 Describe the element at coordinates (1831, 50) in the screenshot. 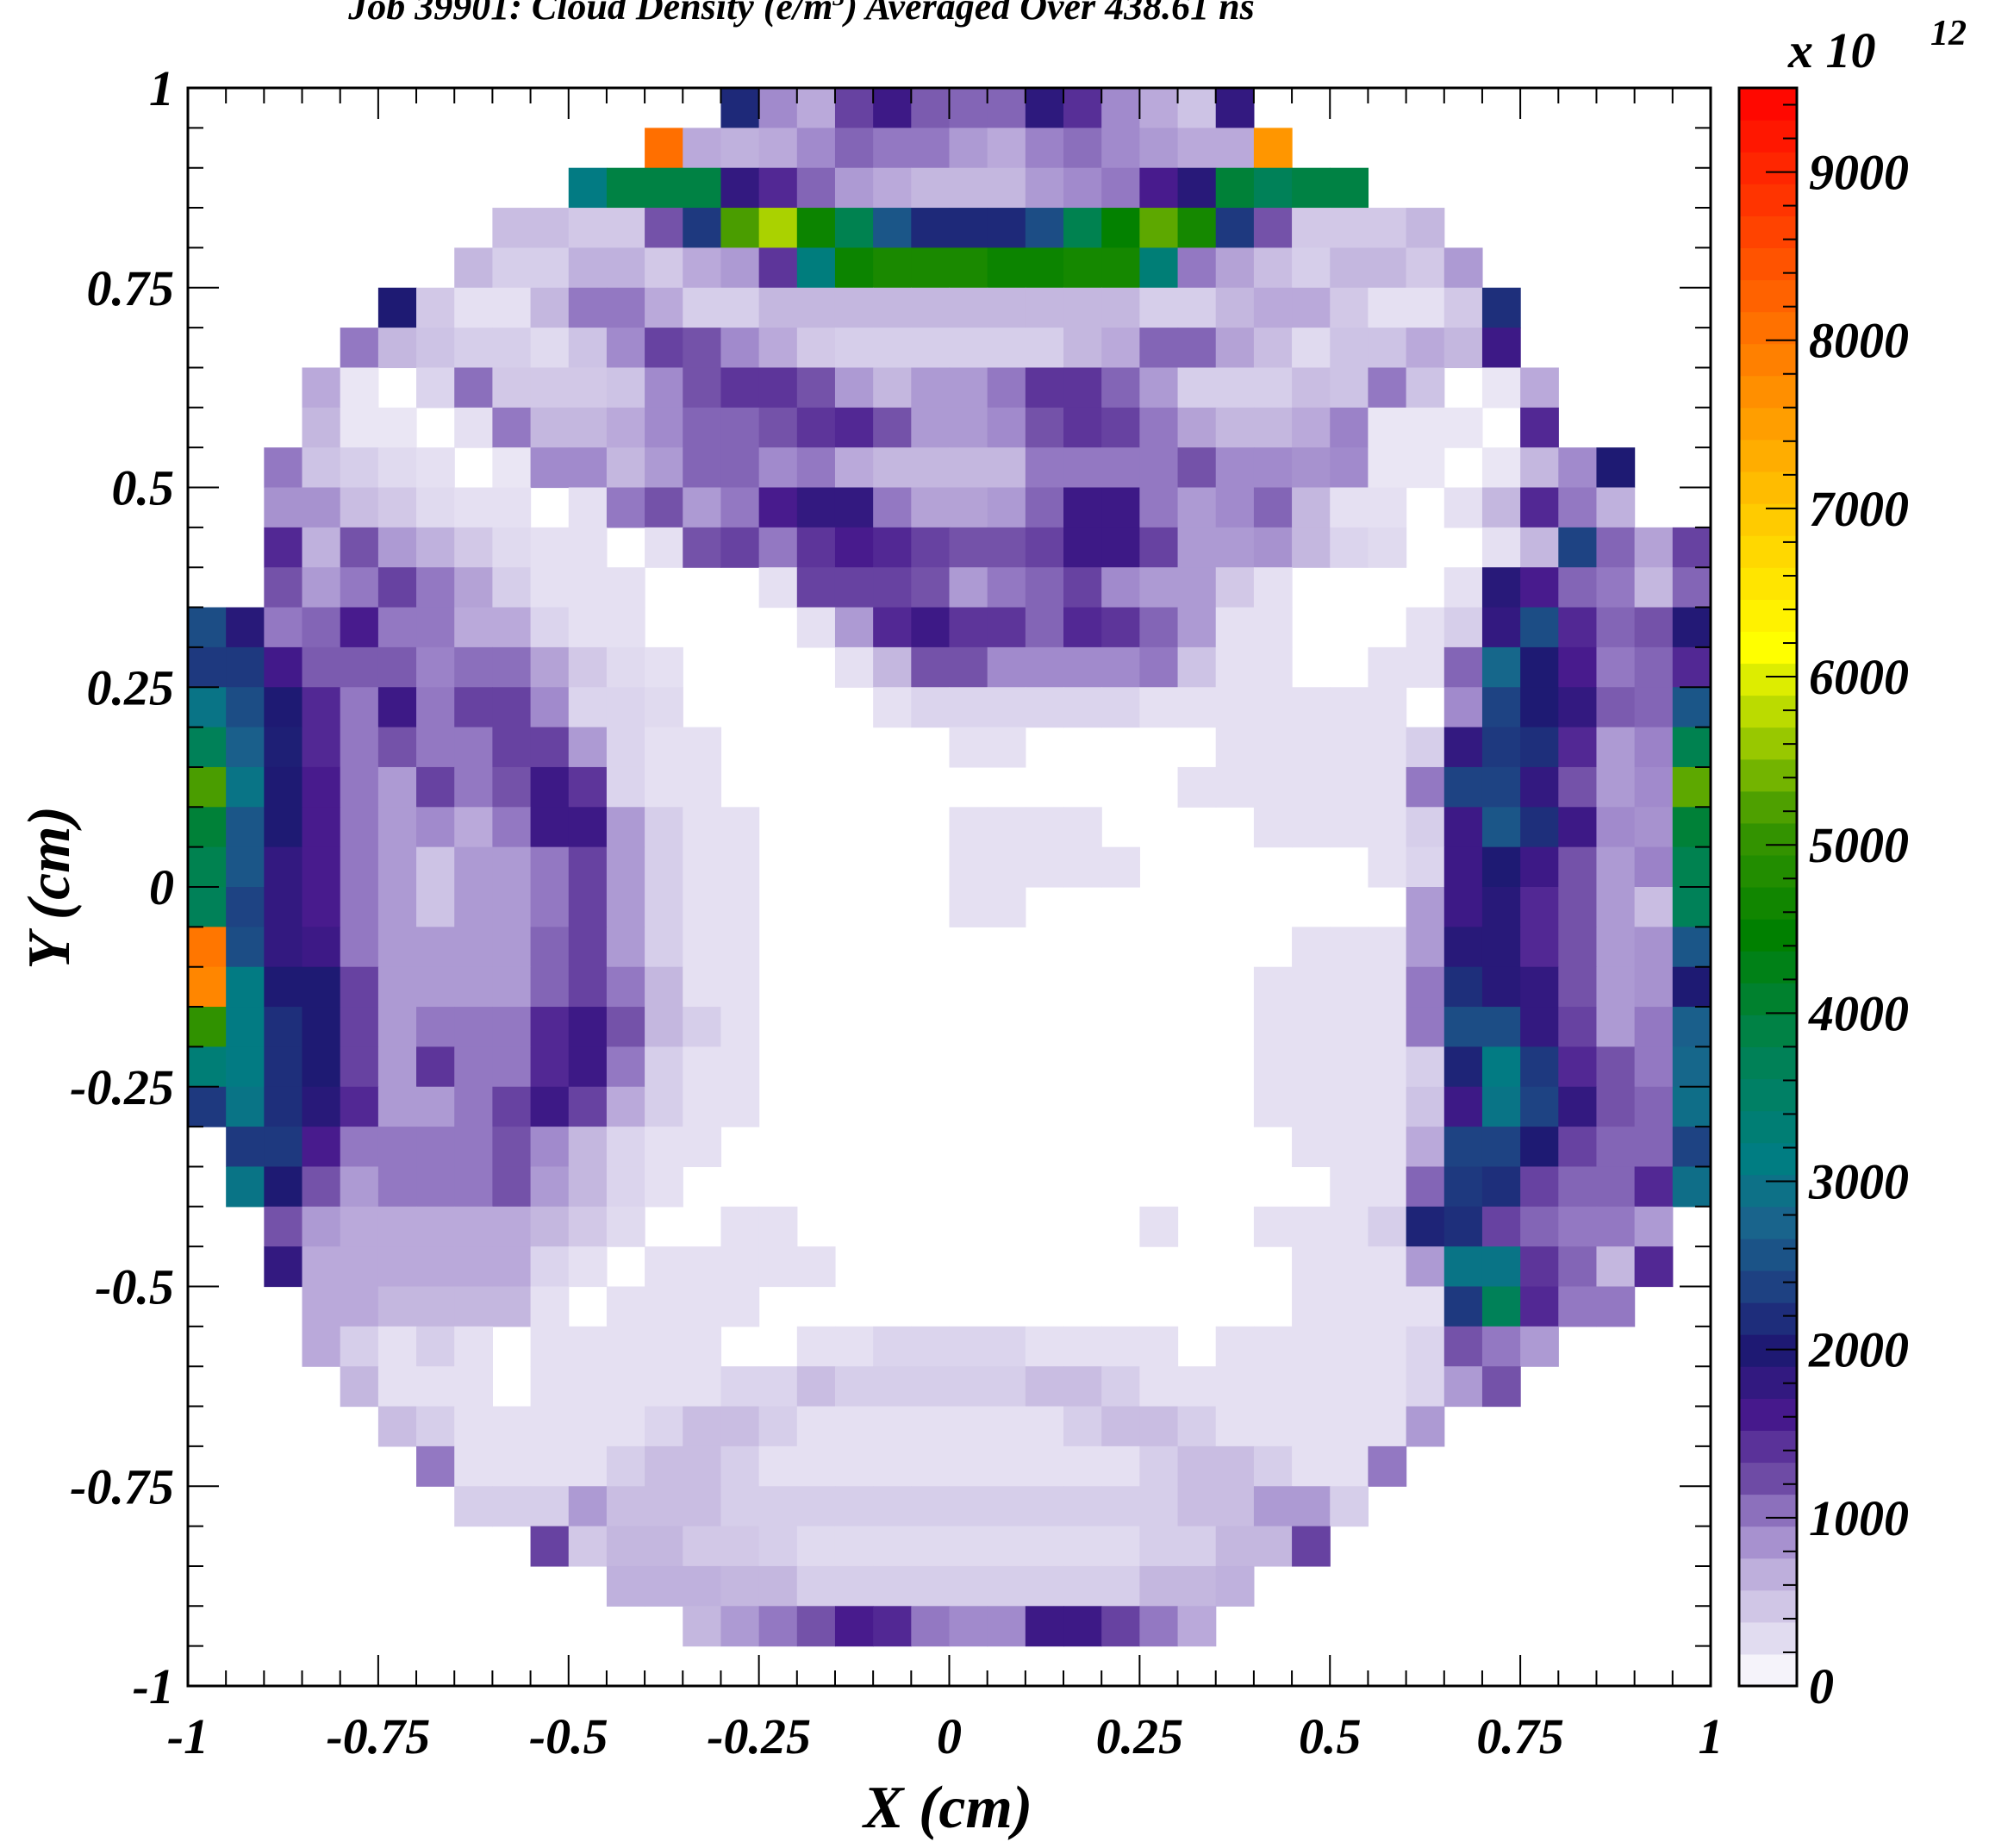

I see `colorbar-multiplier-prefix: x 10` at that location.